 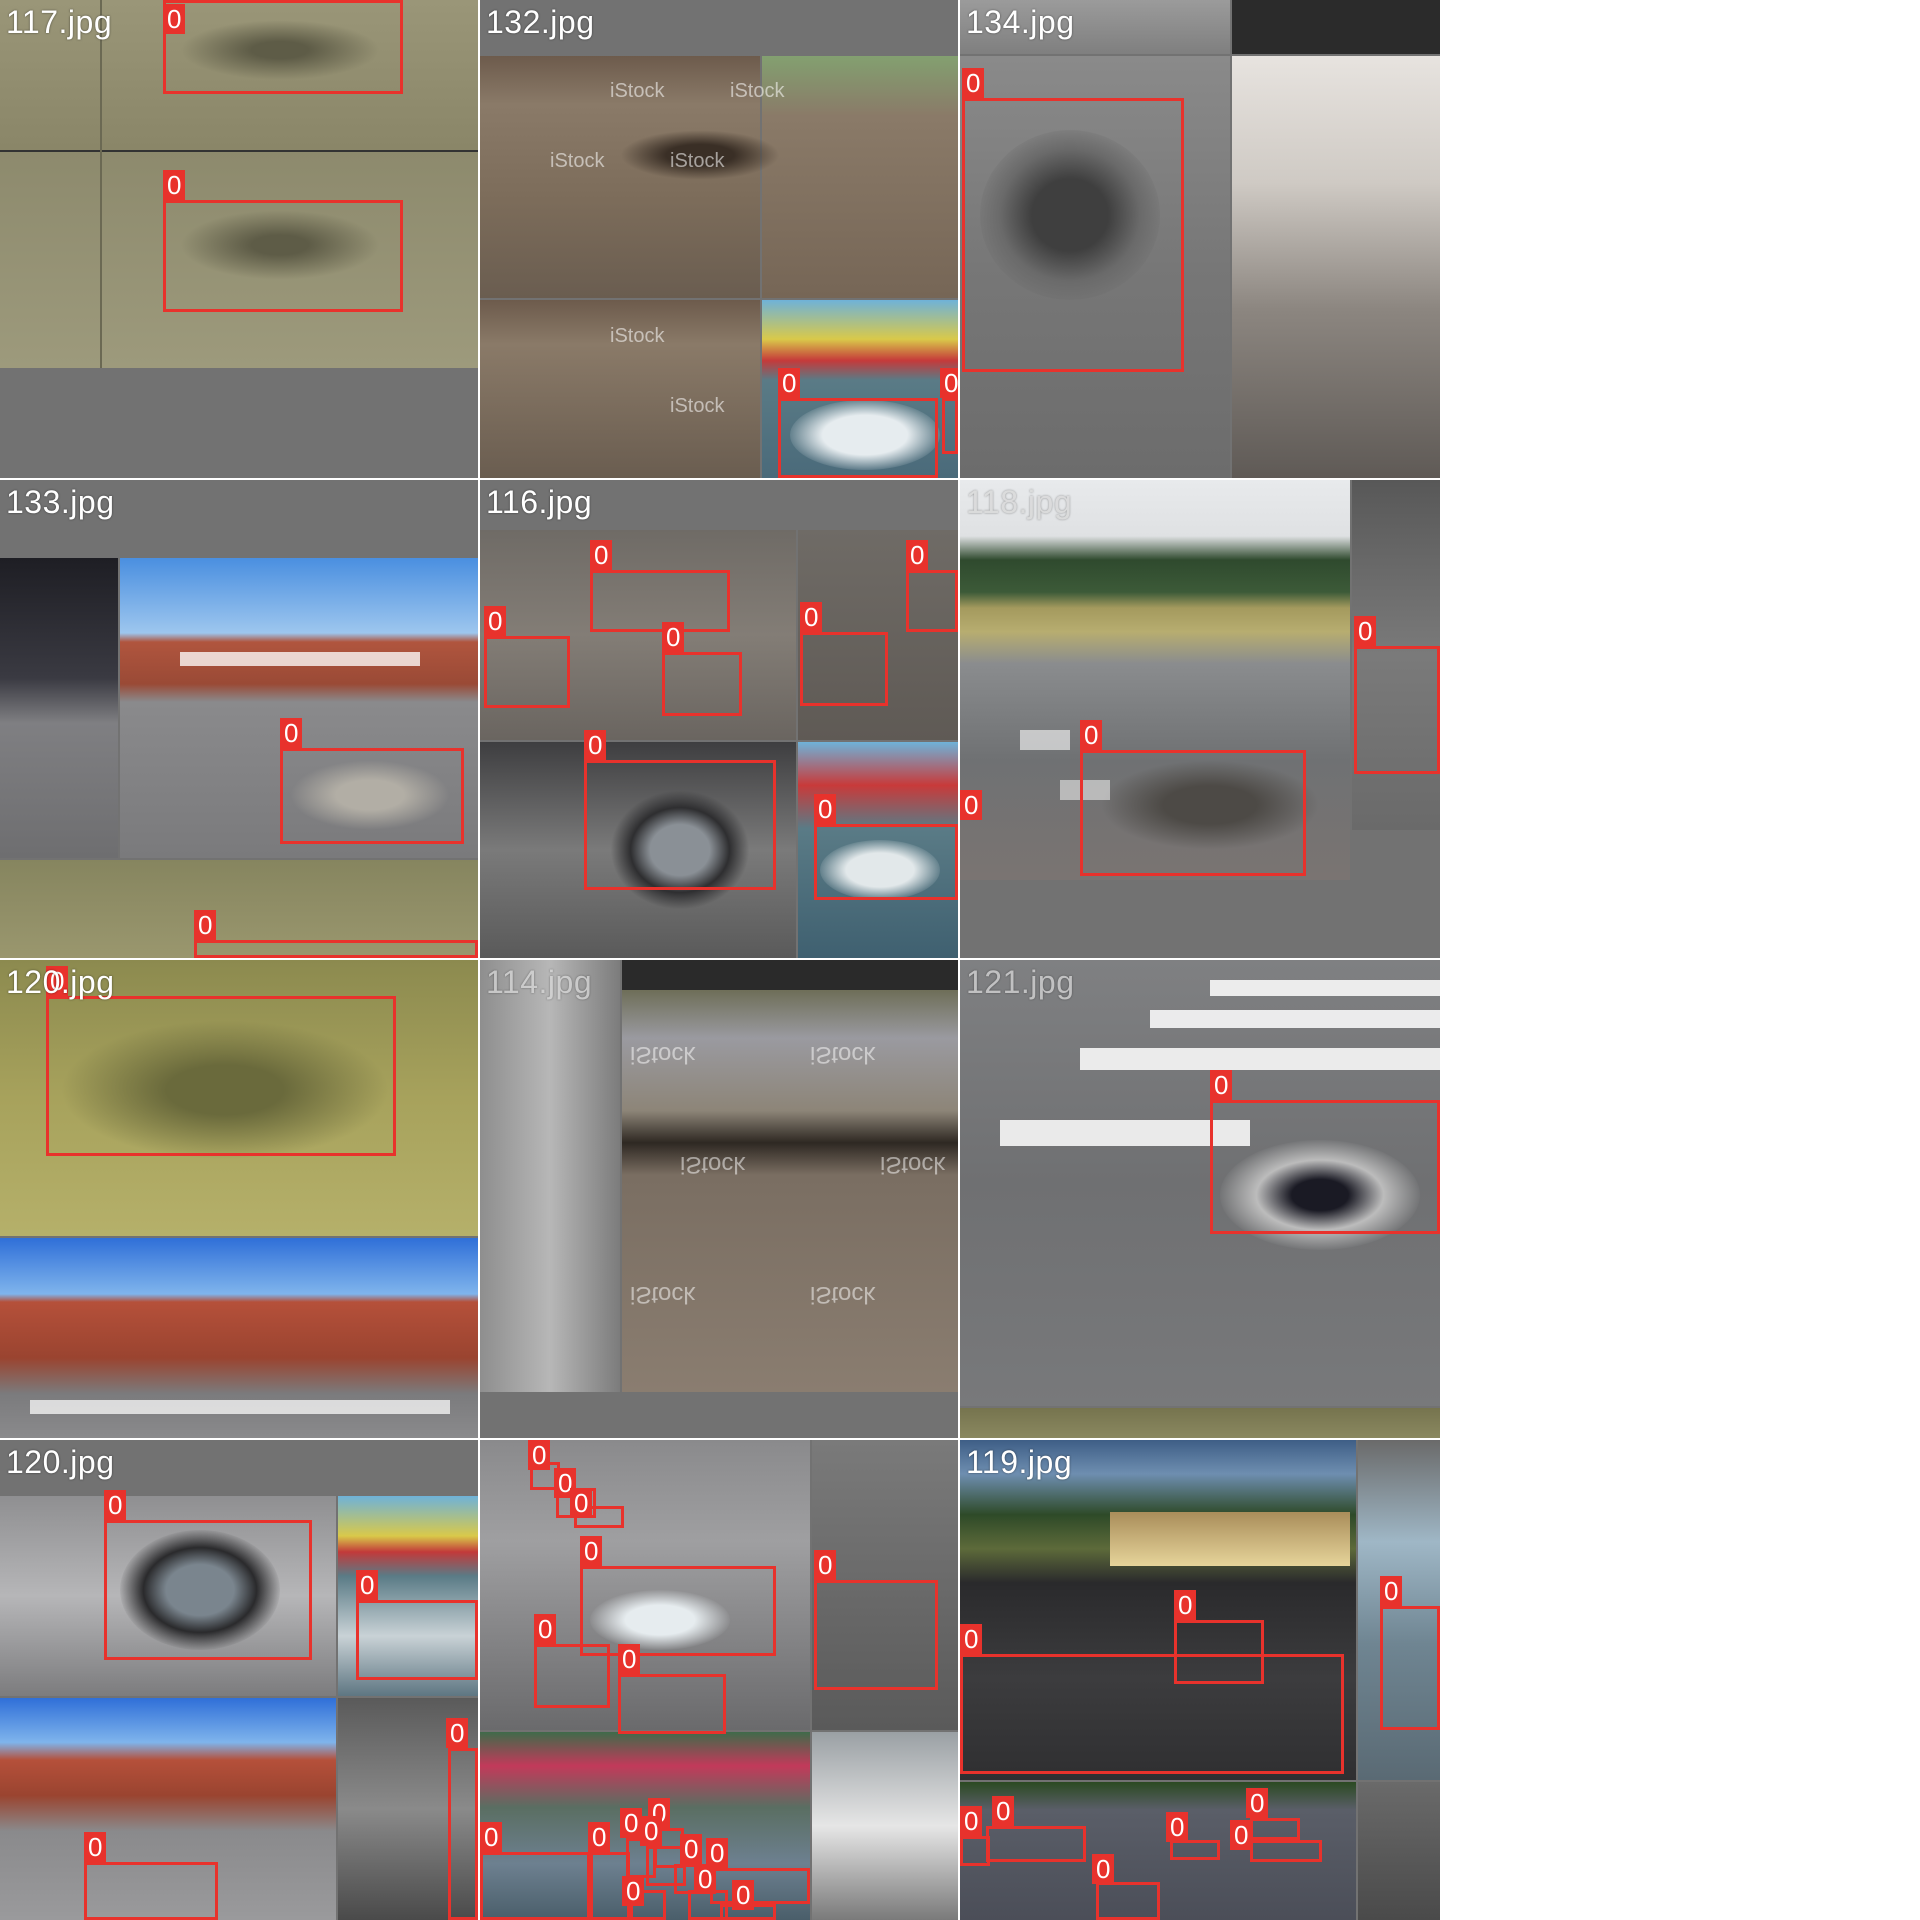 I want to click on tile-mosaic: 0 0 0 0 0 0 0 0 0 0 0 0 0 0 0 0 0, so click(x=719, y=1680).